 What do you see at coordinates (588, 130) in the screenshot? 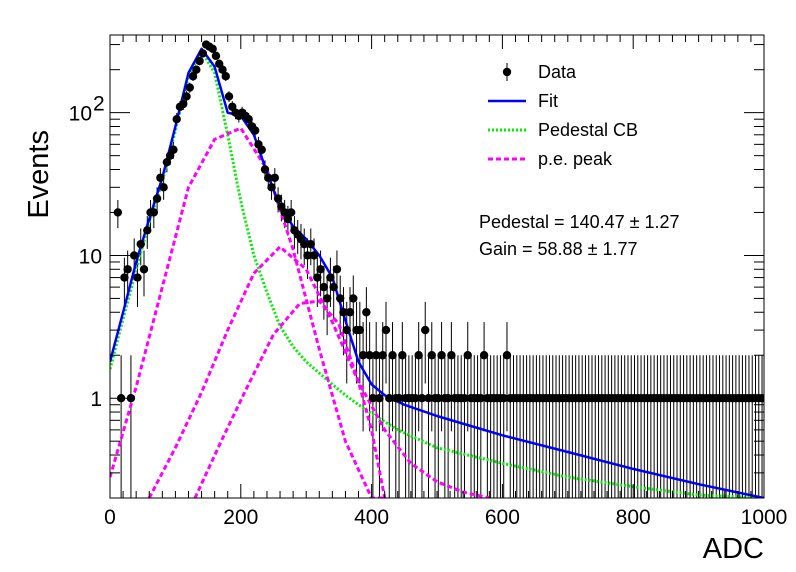
I see `legend-label: Pedestal CB` at bounding box center [588, 130].